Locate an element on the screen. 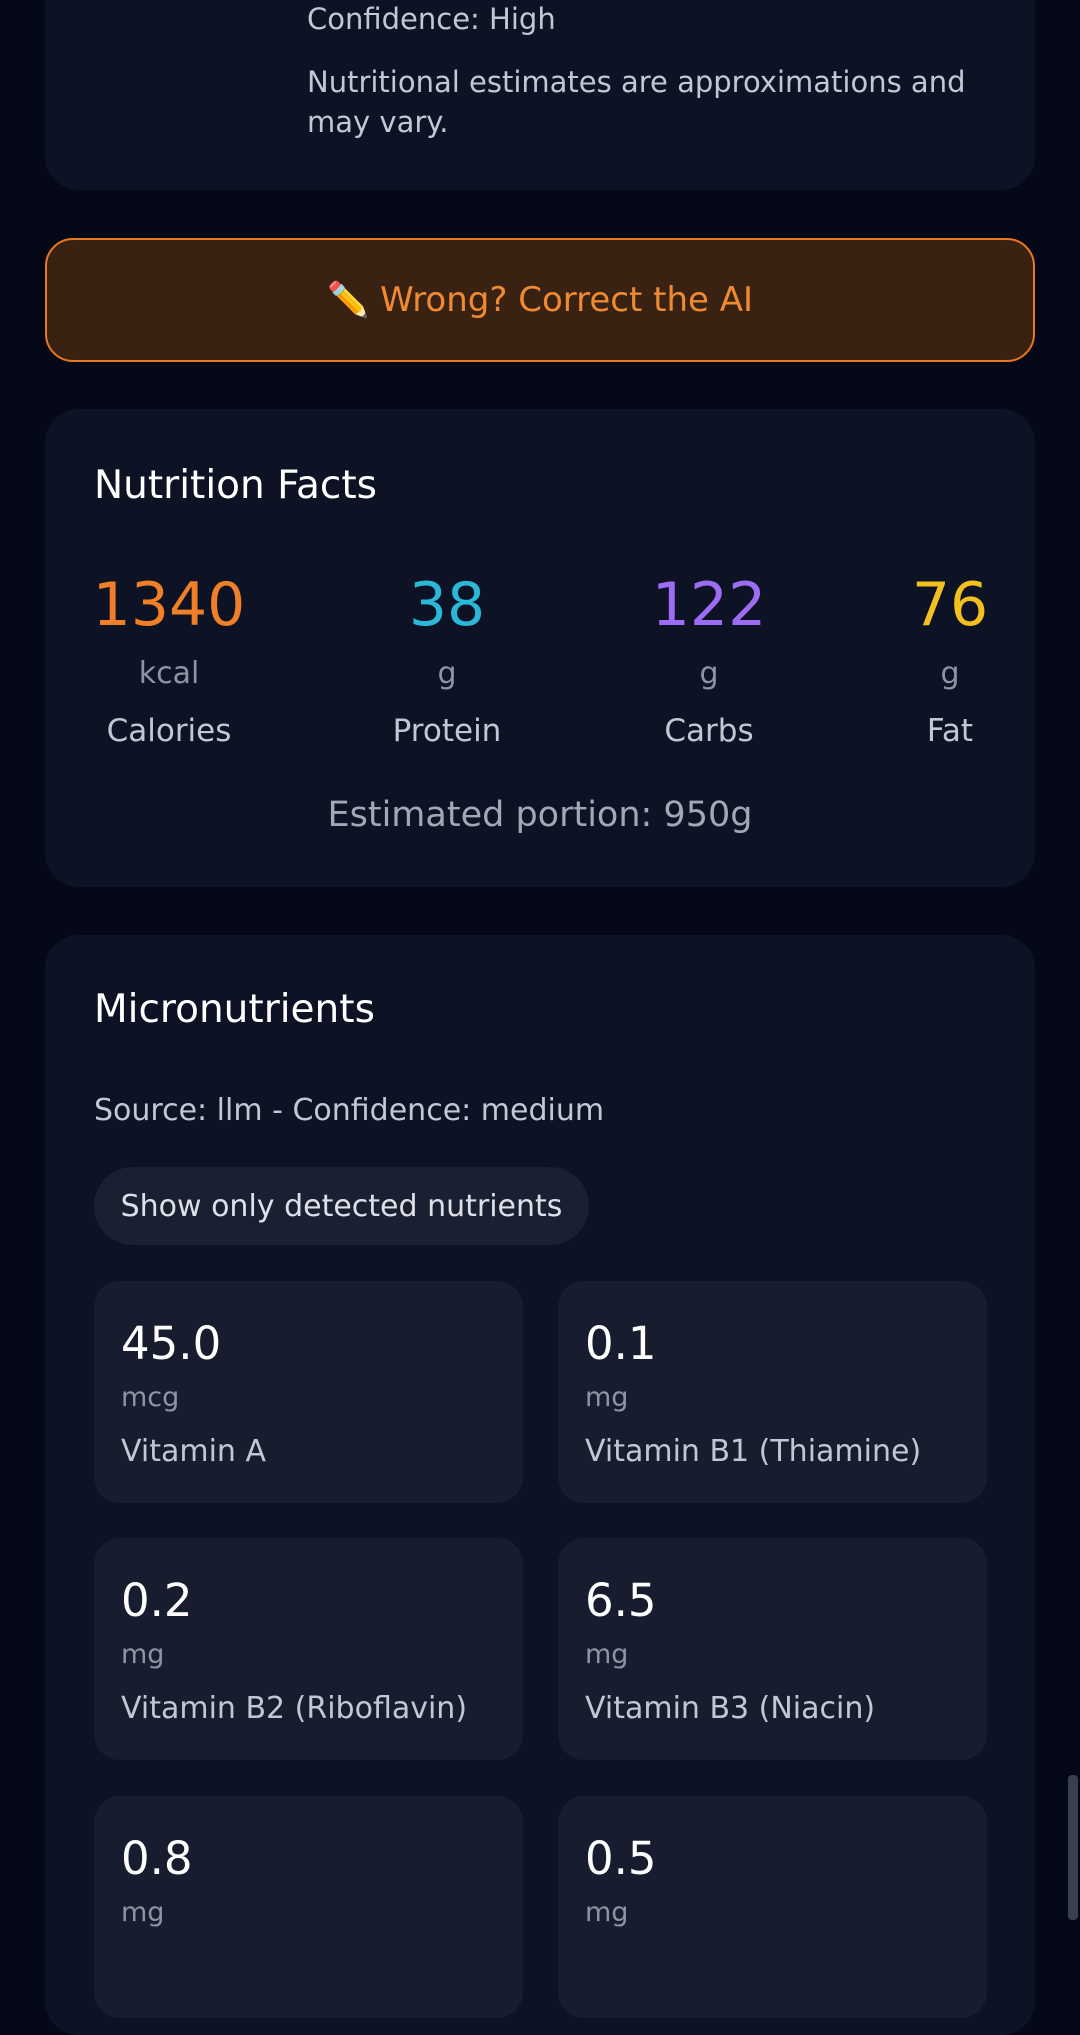 The width and height of the screenshot is (1080, 2035). nutrient-name: Vitamin B1 (Thiamine) is located at coordinates (753, 1451).